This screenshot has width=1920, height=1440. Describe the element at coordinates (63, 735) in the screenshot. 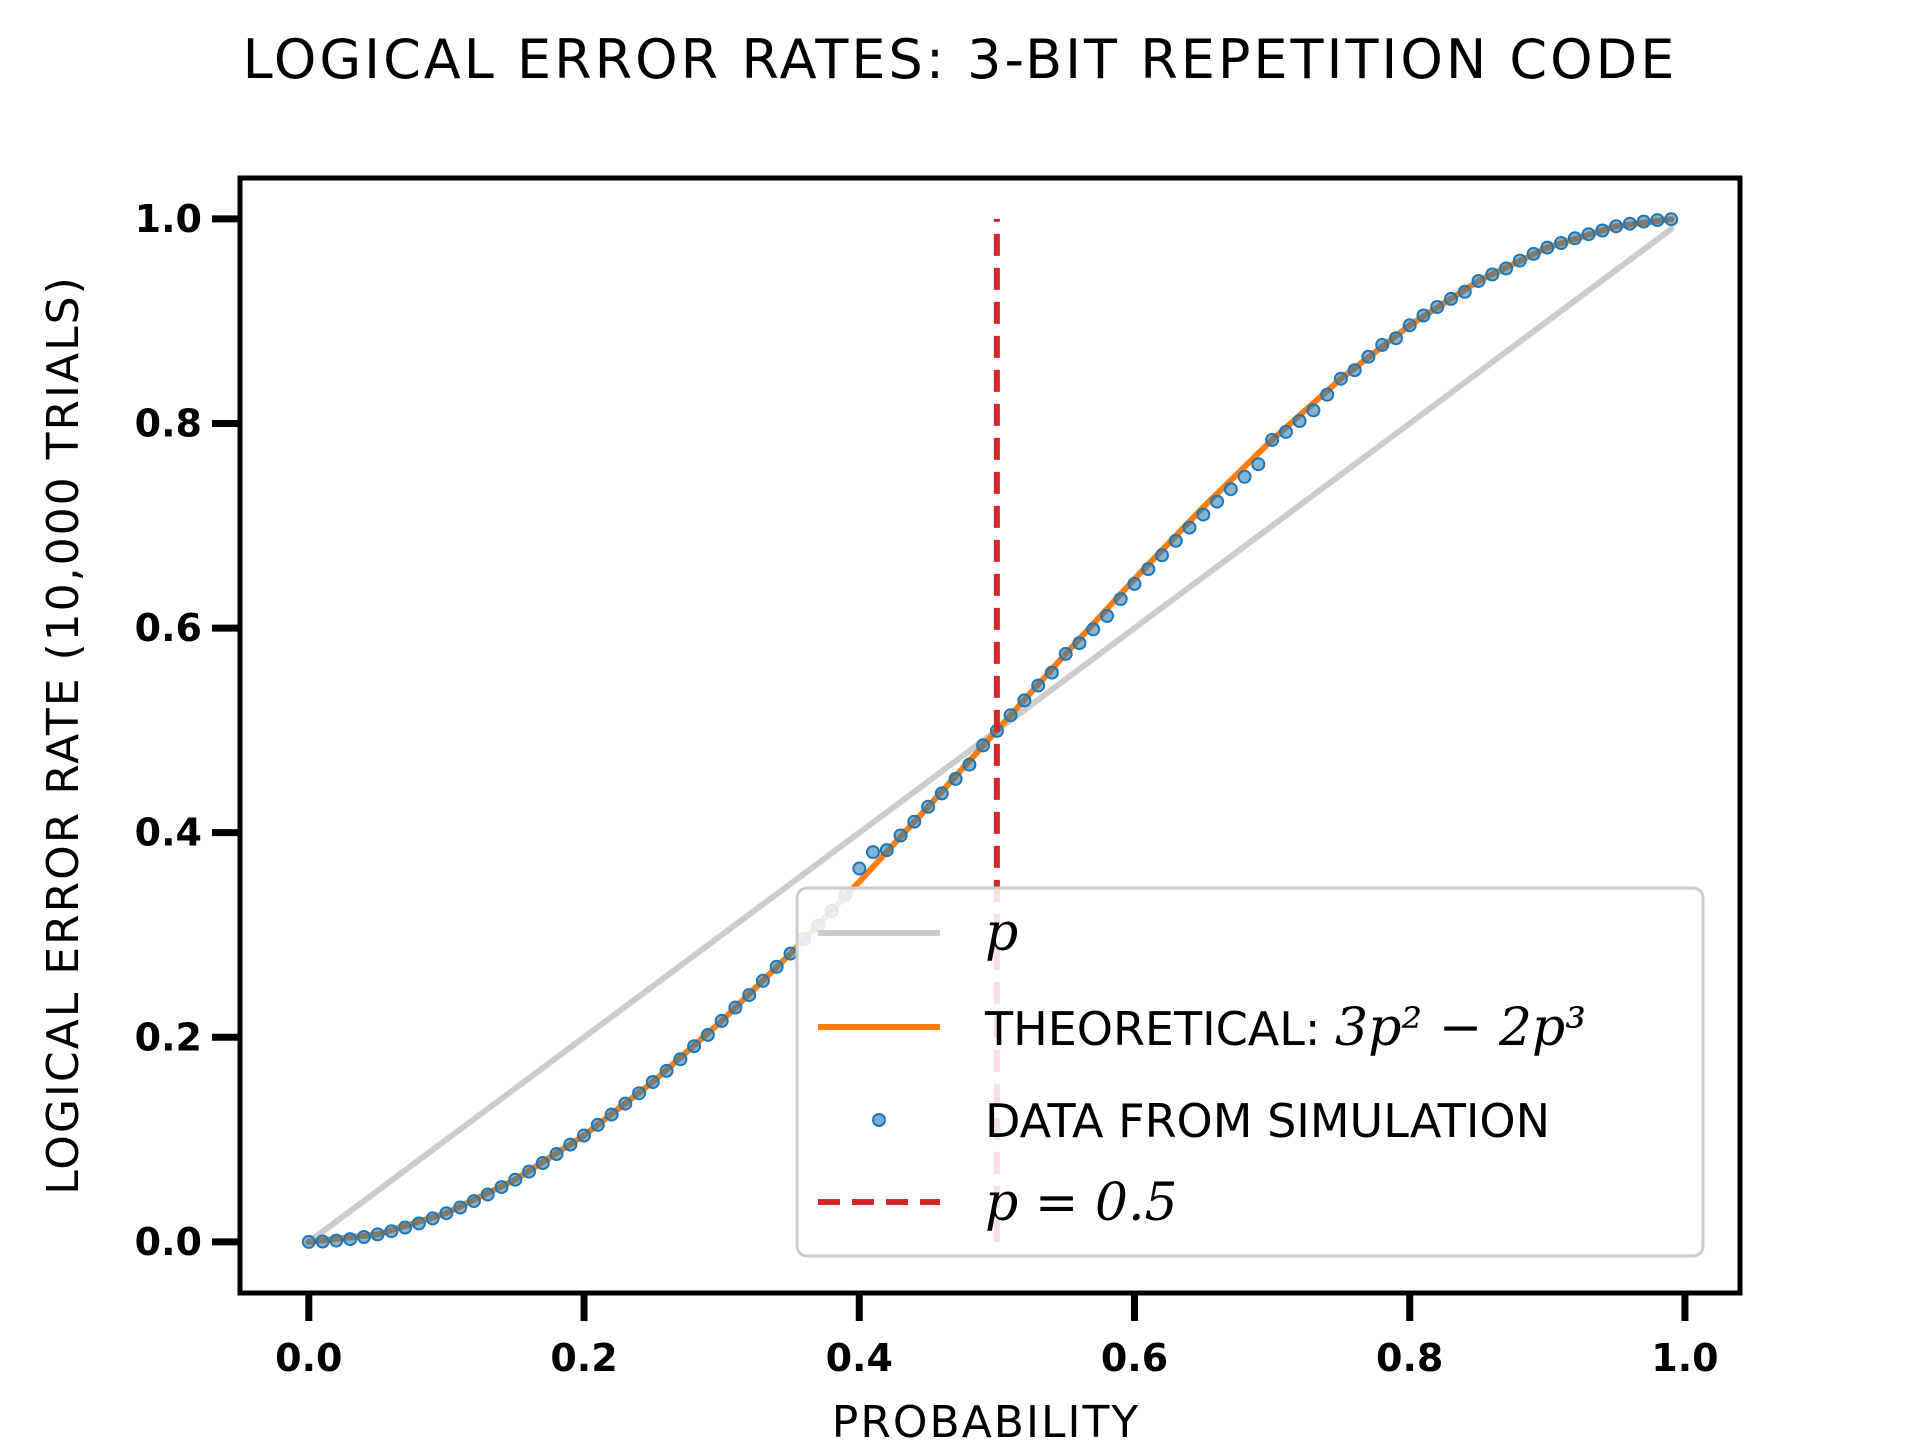

I see `y-axis-label: LOGICAL ERROR RATE (10,000 TRIALS)` at that location.